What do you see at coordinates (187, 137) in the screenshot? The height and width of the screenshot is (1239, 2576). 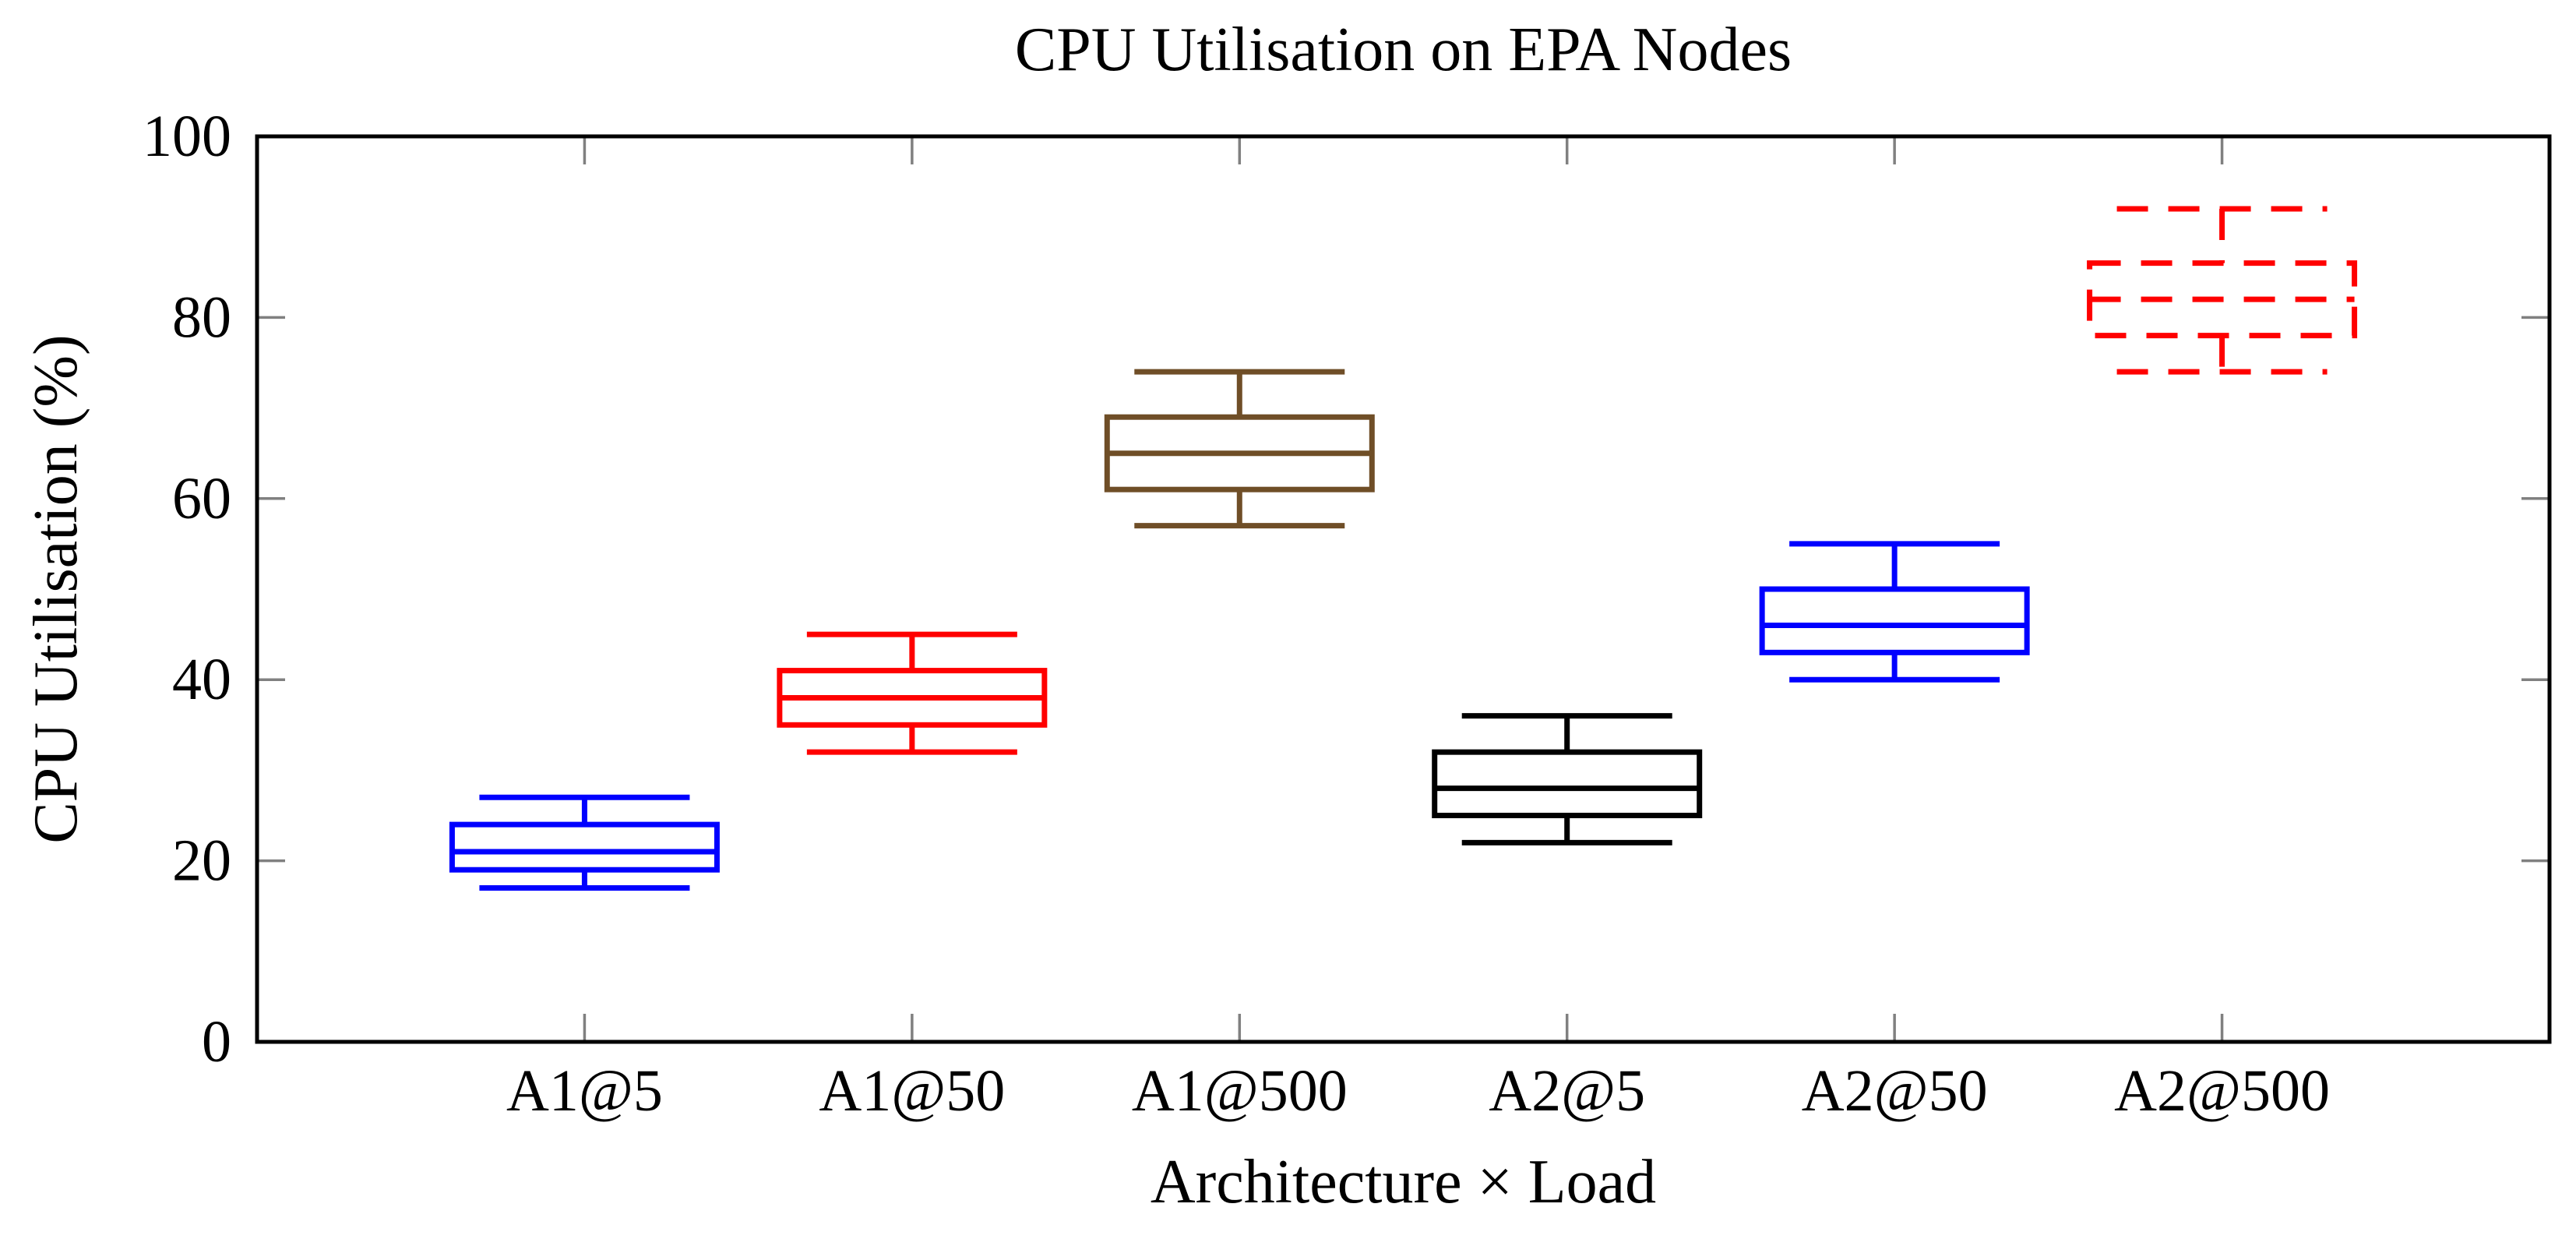 I see `y-tick-label: 100` at bounding box center [187, 137].